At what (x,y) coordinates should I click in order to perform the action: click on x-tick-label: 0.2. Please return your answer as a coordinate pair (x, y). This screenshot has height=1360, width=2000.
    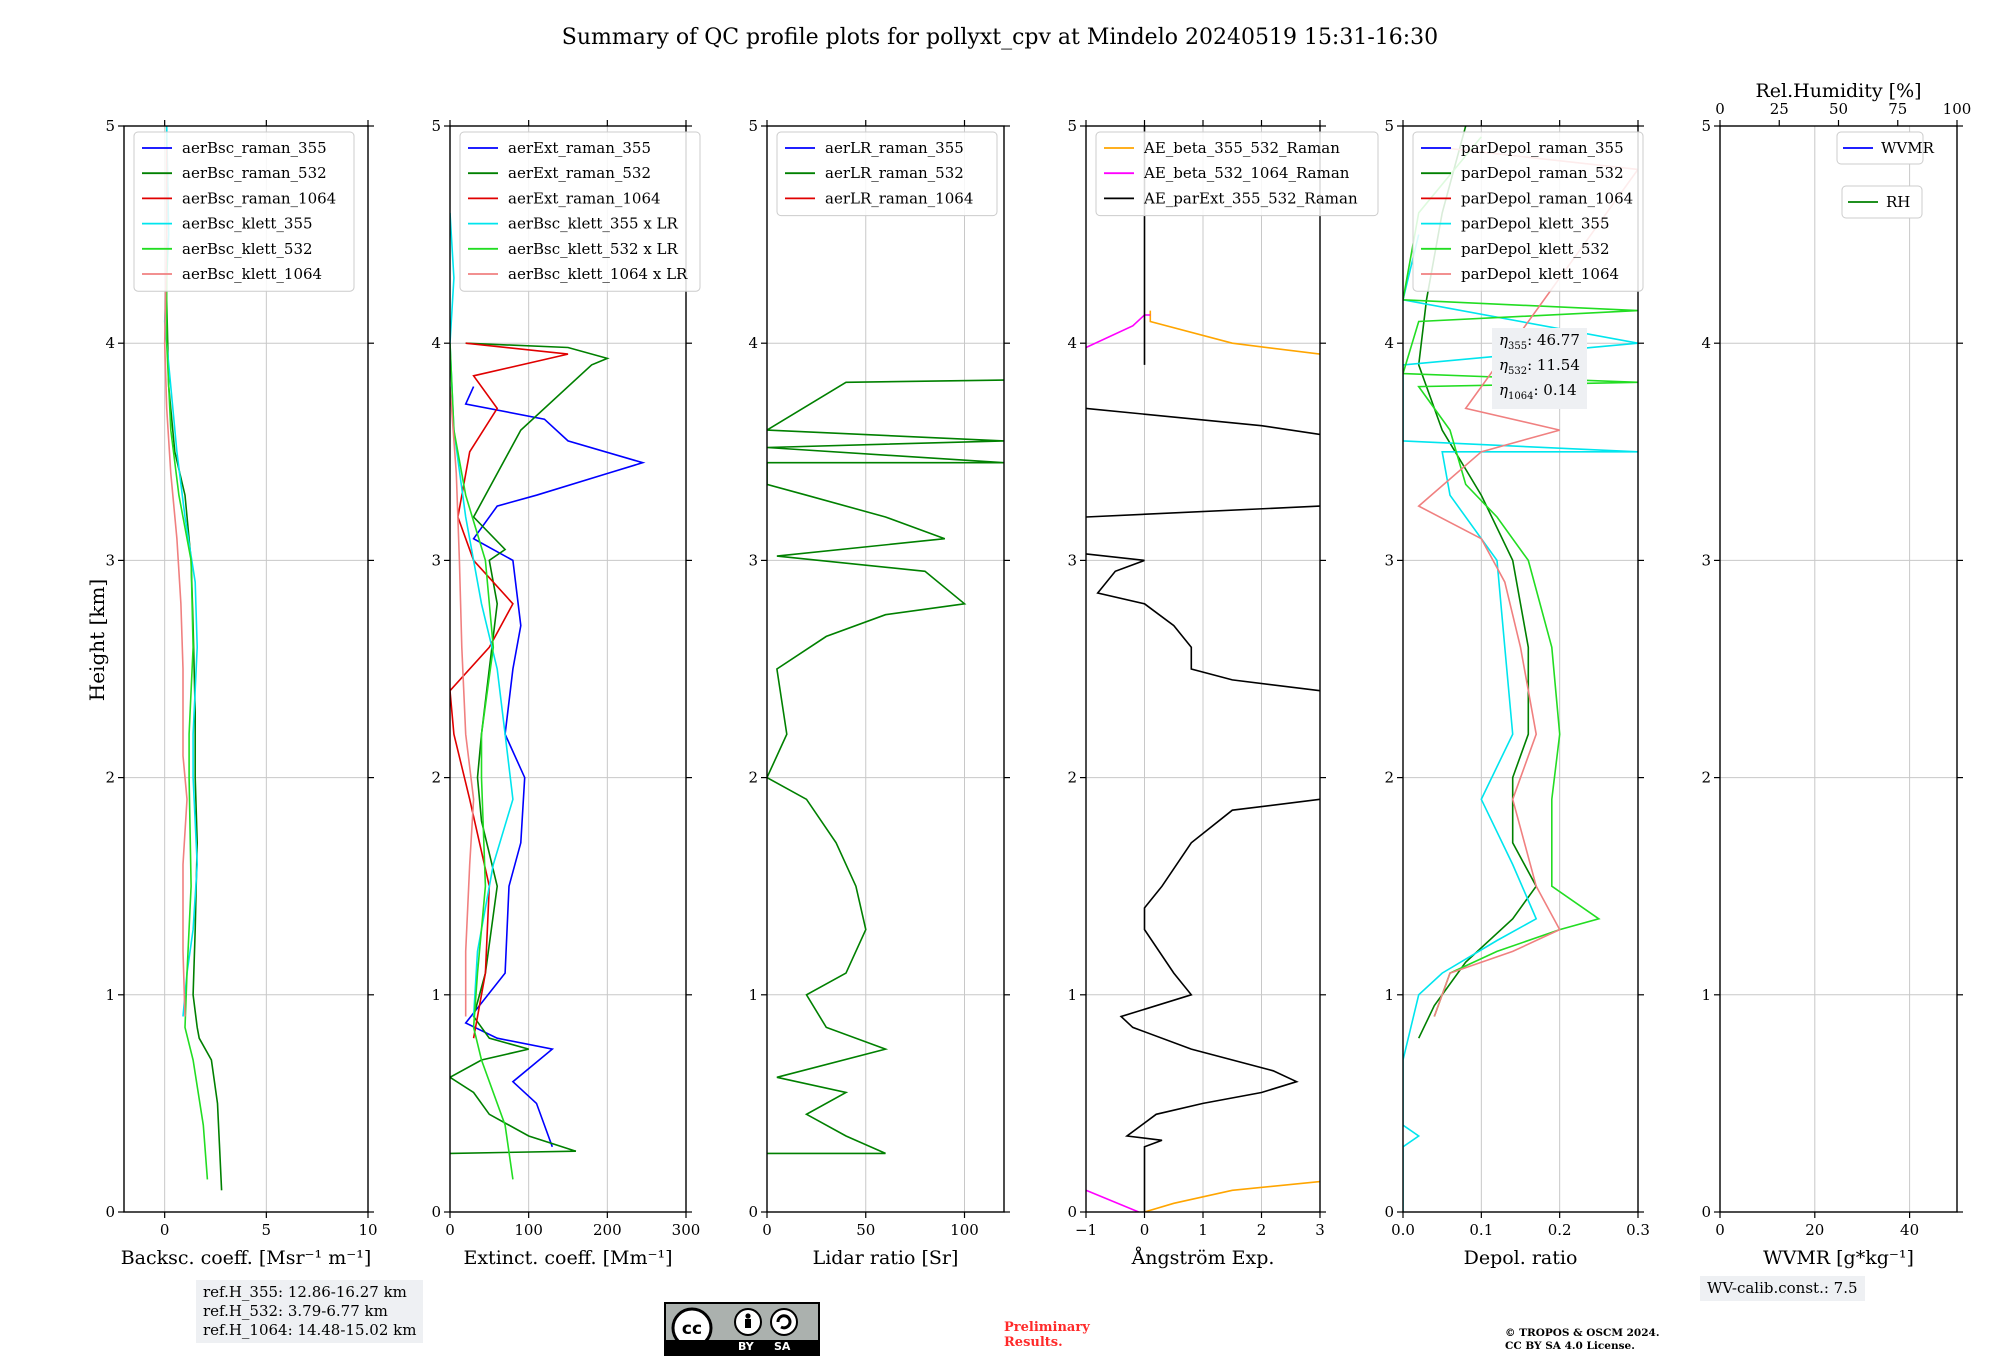
    Looking at the image, I should click on (1560, 1230).